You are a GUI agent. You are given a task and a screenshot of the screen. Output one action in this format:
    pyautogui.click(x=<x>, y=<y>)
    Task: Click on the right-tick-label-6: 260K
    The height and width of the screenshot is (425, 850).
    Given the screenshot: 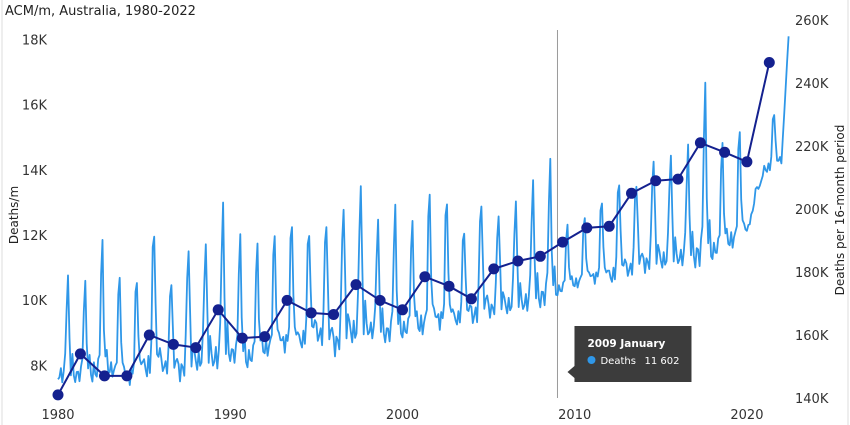 What is the action you would take?
    pyautogui.click(x=812, y=21)
    